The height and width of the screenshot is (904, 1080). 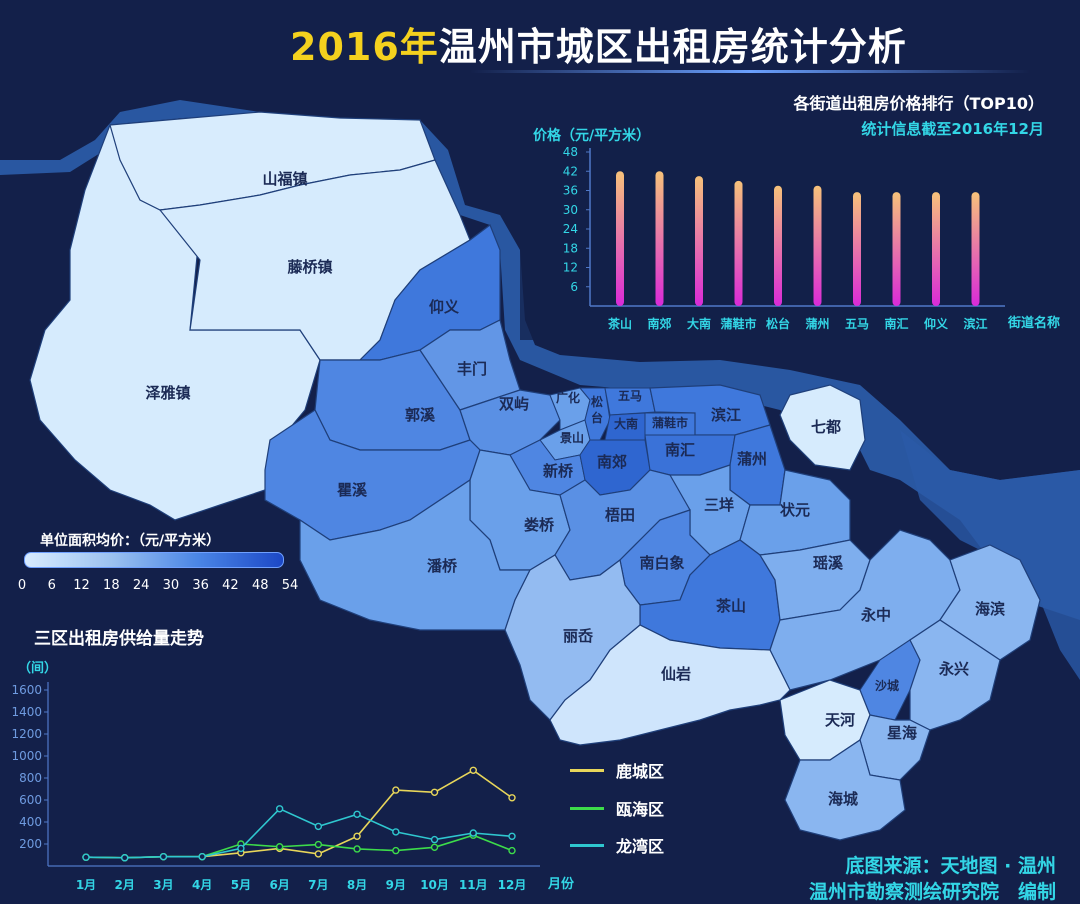 What do you see at coordinates (640, 809) in the screenshot?
I see `legend-label: 瓯海区` at bounding box center [640, 809].